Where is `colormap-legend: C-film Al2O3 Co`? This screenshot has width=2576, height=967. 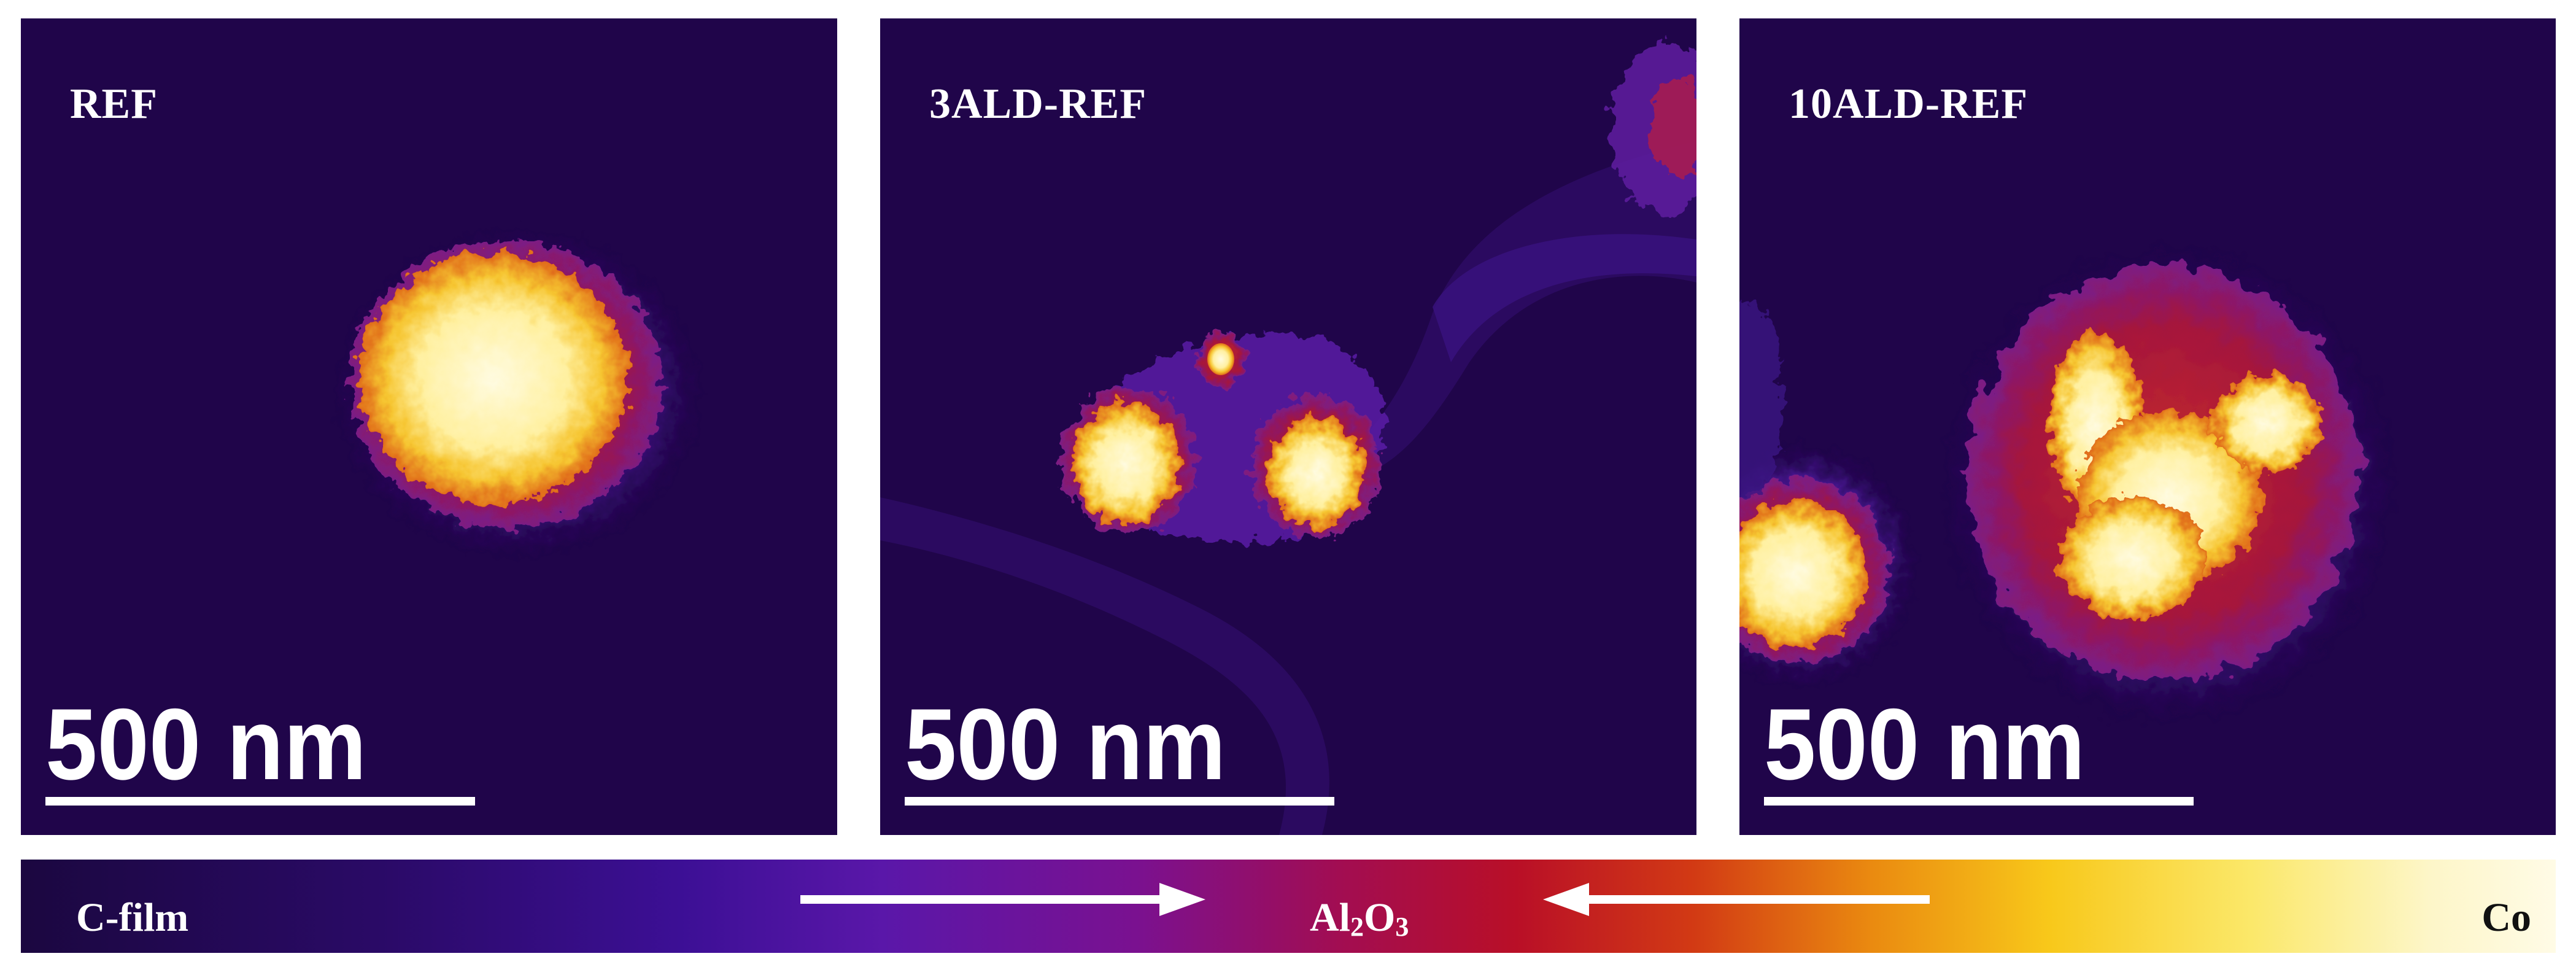 colormap-legend: C-film Al2O3 Co is located at coordinates (1288, 906).